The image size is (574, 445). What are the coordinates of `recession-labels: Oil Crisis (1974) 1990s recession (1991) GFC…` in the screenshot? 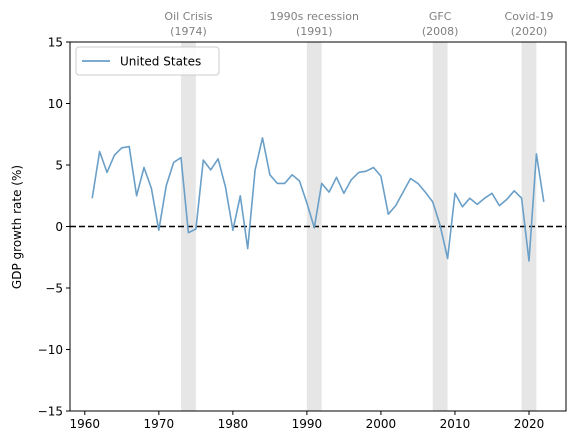 It's located at (358, 24).